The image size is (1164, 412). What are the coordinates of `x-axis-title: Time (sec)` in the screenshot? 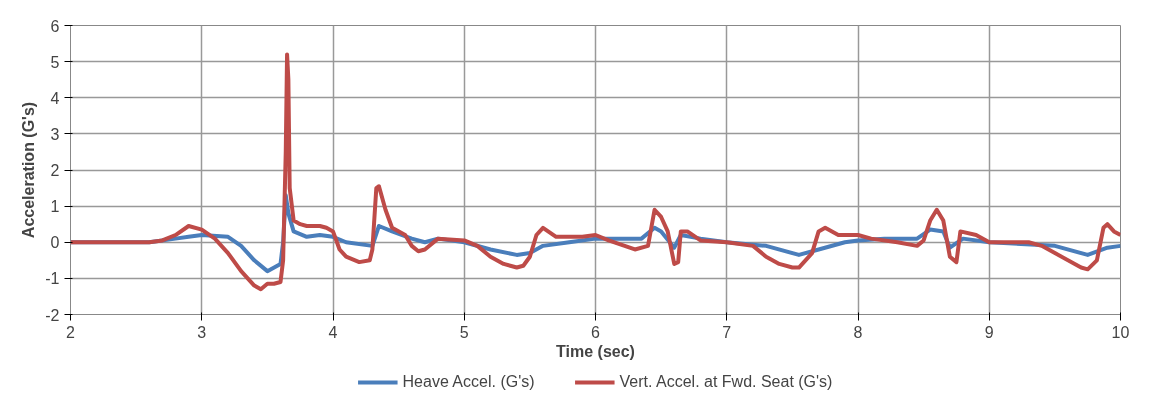 It's located at (595, 351).